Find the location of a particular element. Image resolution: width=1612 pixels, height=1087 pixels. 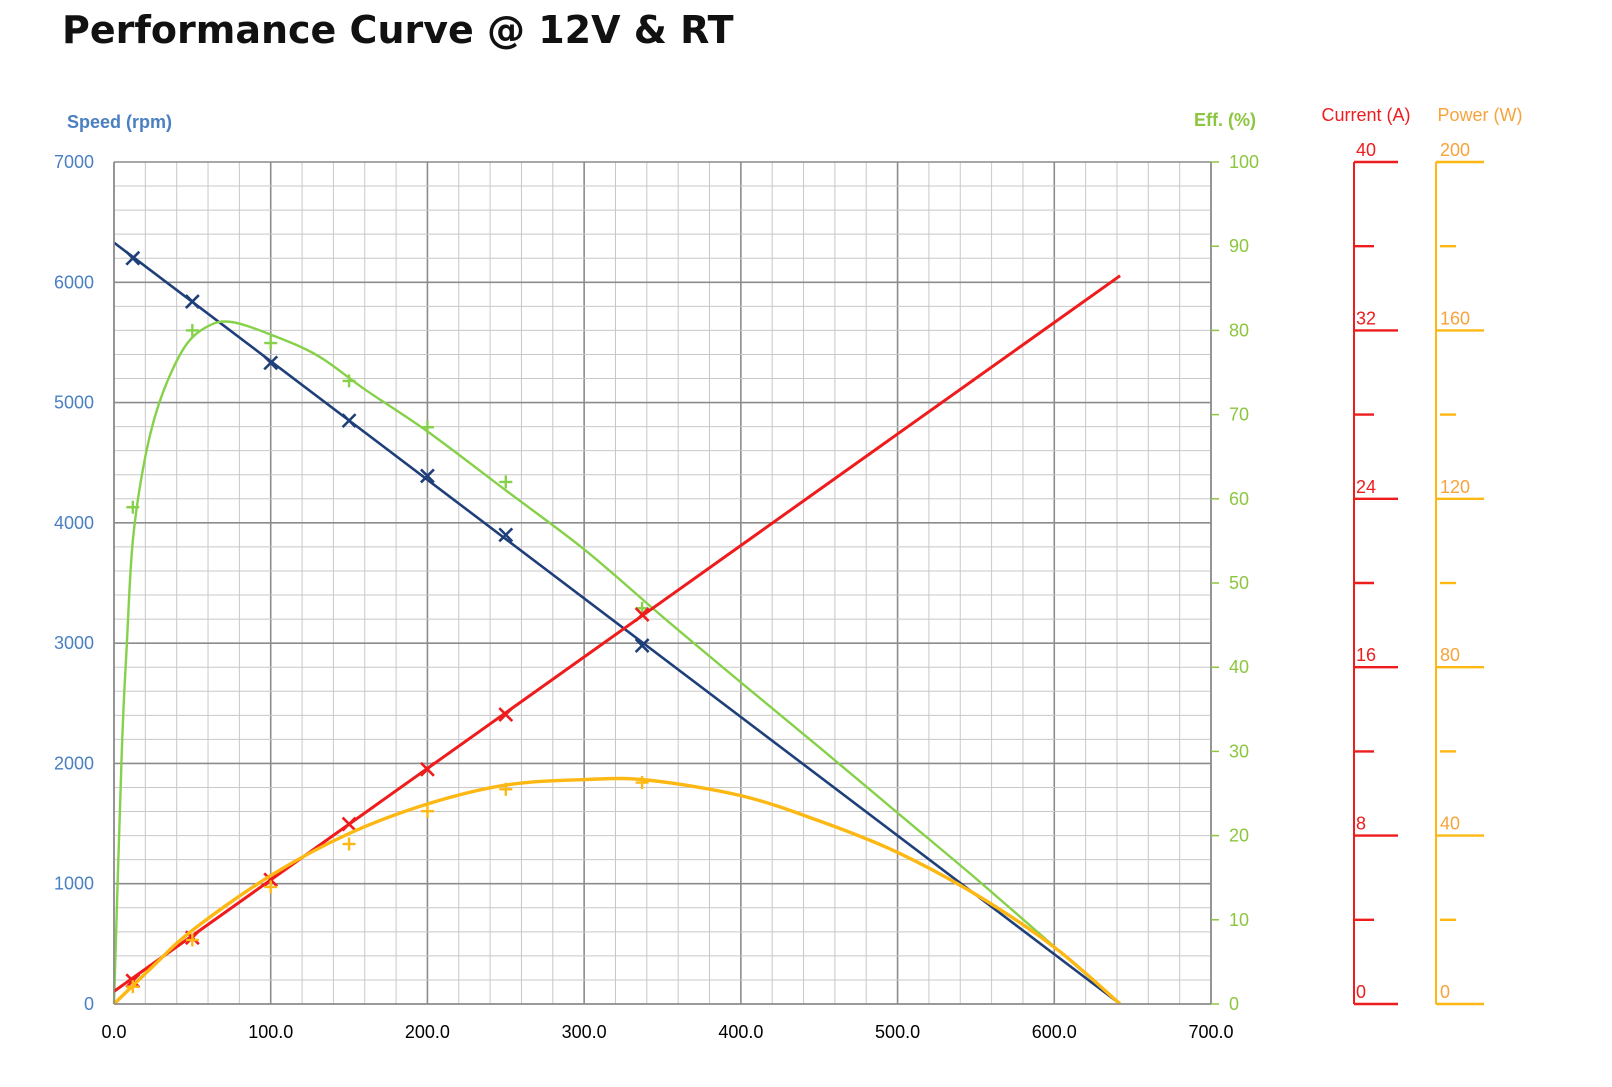

current-axis-label: Current (A) is located at coordinates (1365, 115).